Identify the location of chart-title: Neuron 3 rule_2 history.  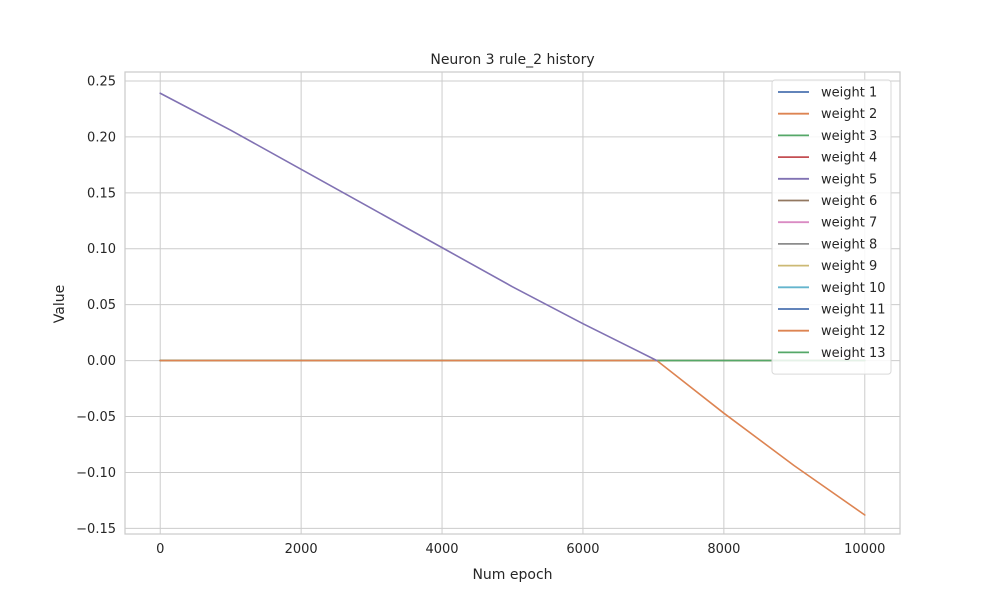
(512, 60).